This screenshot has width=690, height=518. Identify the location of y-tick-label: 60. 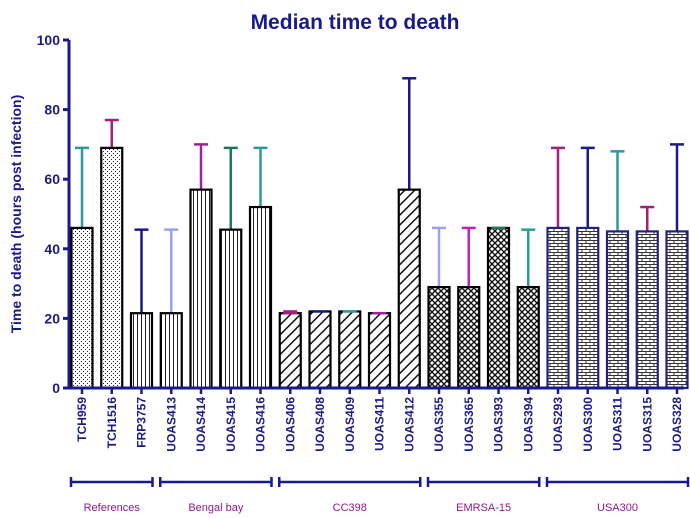
(52, 179).